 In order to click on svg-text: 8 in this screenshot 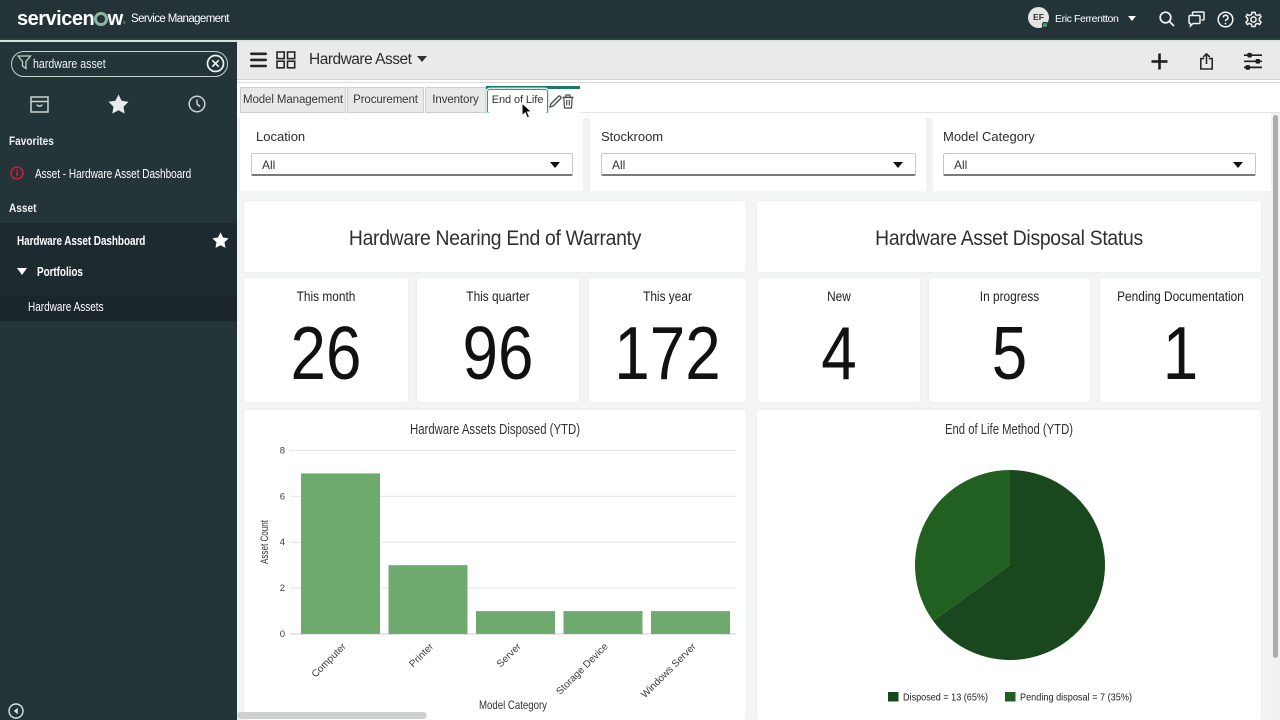, I will do `click(282, 450)`.